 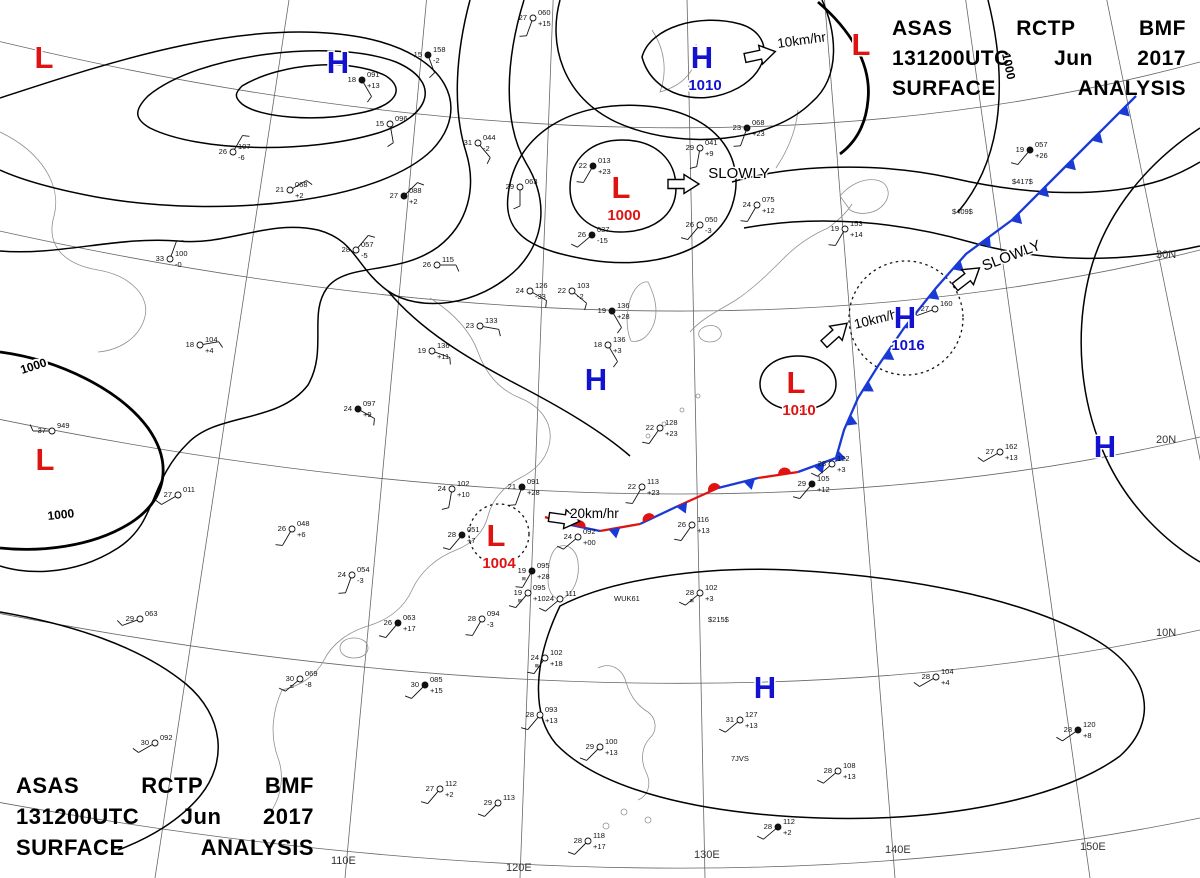 What do you see at coordinates (830, 465) in the screenshot?
I see `station-plot: 28 122 +3` at bounding box center [830, 465].